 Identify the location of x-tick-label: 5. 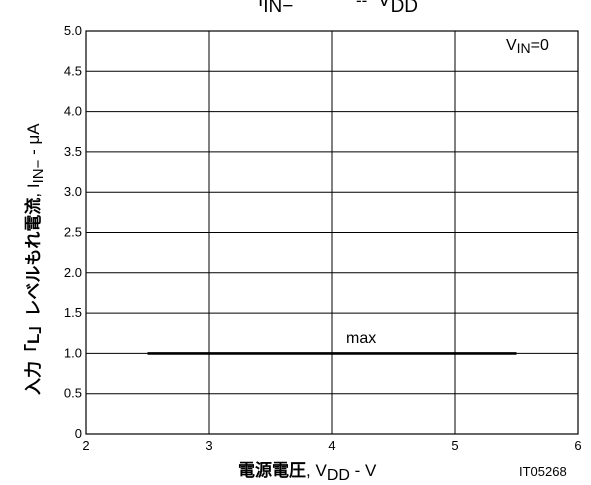
(454, 445).